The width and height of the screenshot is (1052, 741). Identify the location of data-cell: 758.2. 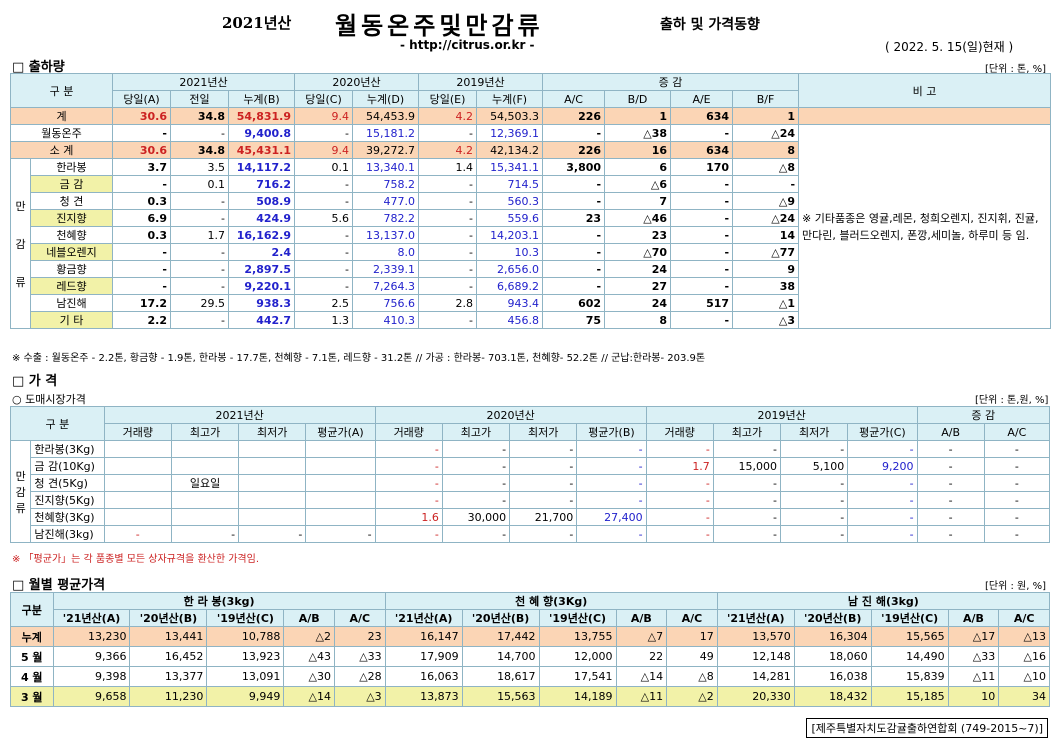
(386, 184).